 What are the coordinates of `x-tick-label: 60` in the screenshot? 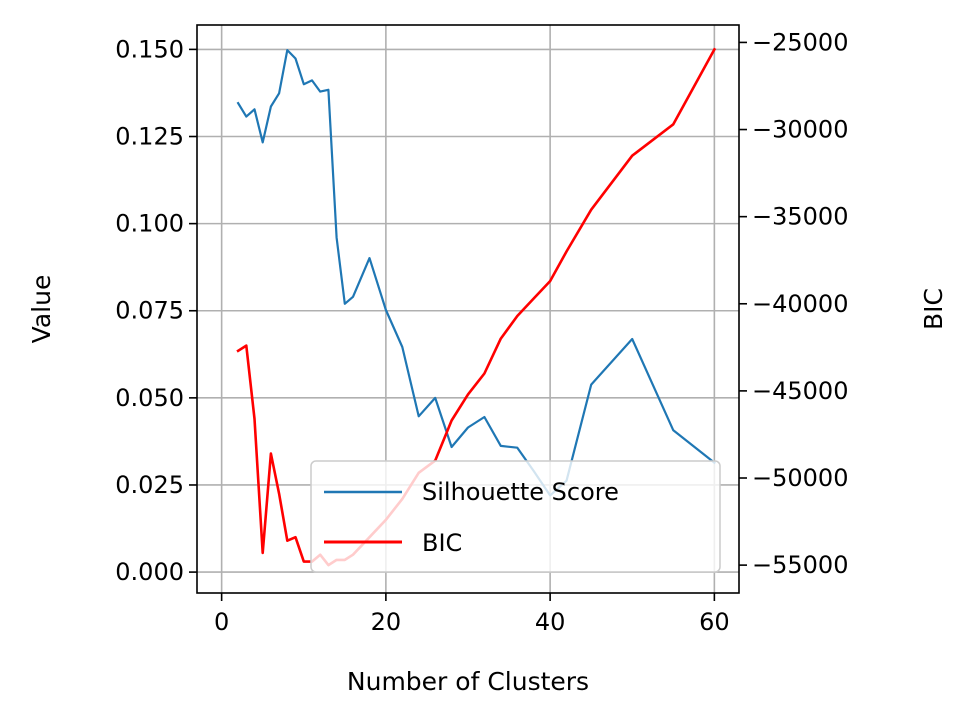 It's located at (714, 622).